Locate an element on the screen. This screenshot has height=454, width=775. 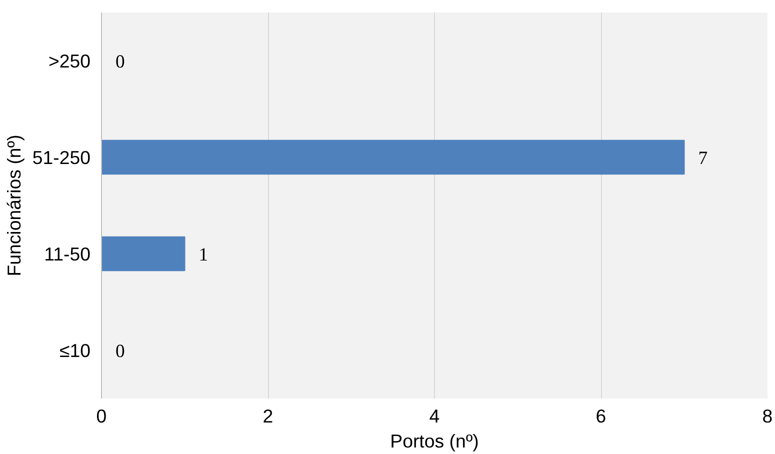
x-tick-label: 6 is located at coordinates (601, 416).